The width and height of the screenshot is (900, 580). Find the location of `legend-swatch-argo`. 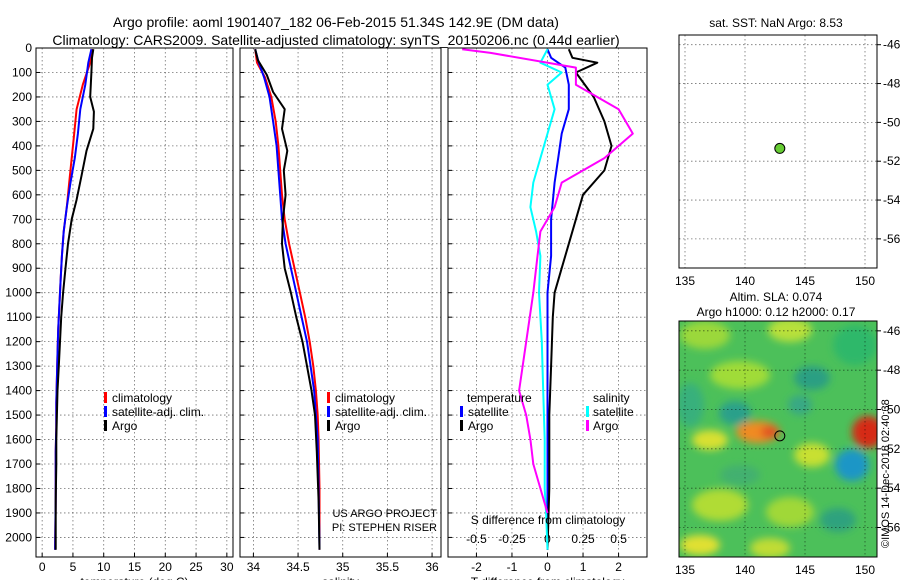

legend-swatch-argo is located at coordinates (328, 425).